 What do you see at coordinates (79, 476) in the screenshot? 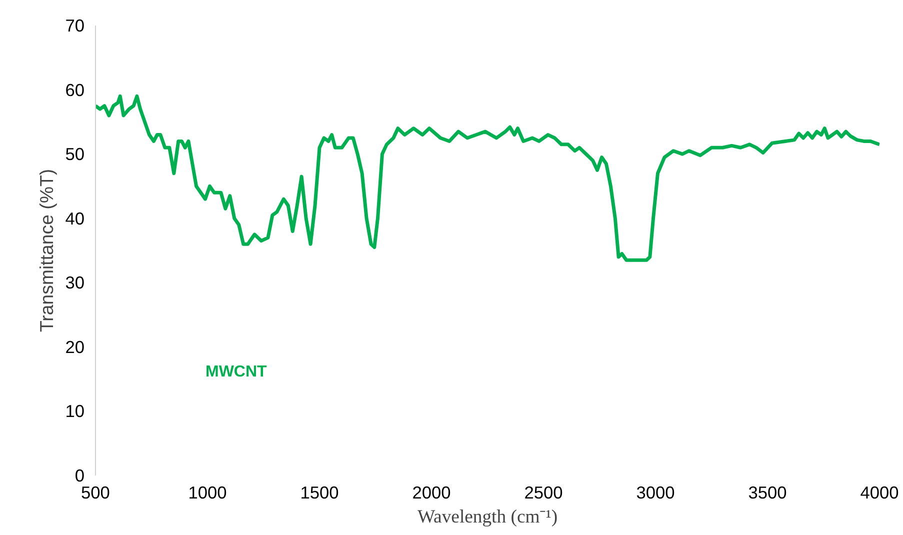
I see `y-tick-label: 0` at bounding box center [79, 476].